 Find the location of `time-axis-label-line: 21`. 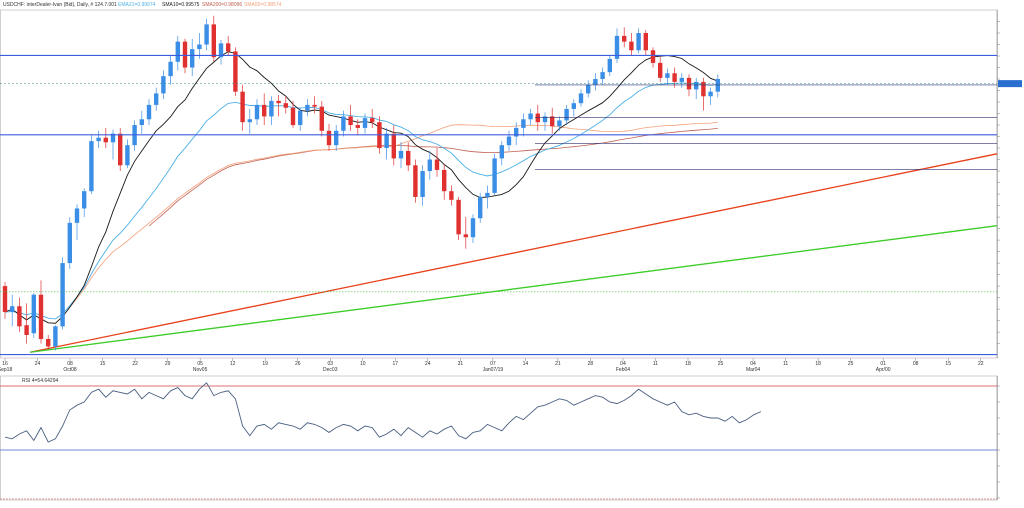

time-axis-label-line: 21 is located at coordinates (558, 364).